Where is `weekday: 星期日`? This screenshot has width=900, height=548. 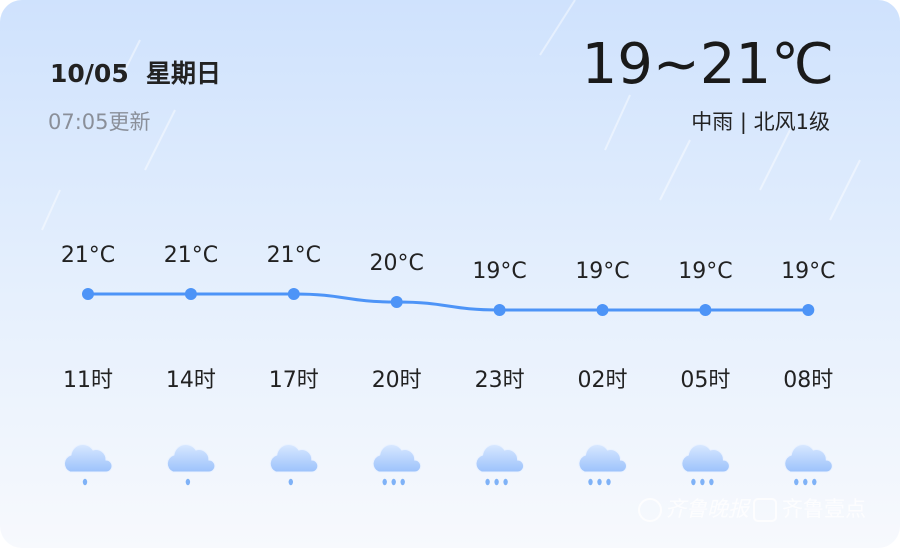 weekday: 星期日 is located at coordinates (183, 73).